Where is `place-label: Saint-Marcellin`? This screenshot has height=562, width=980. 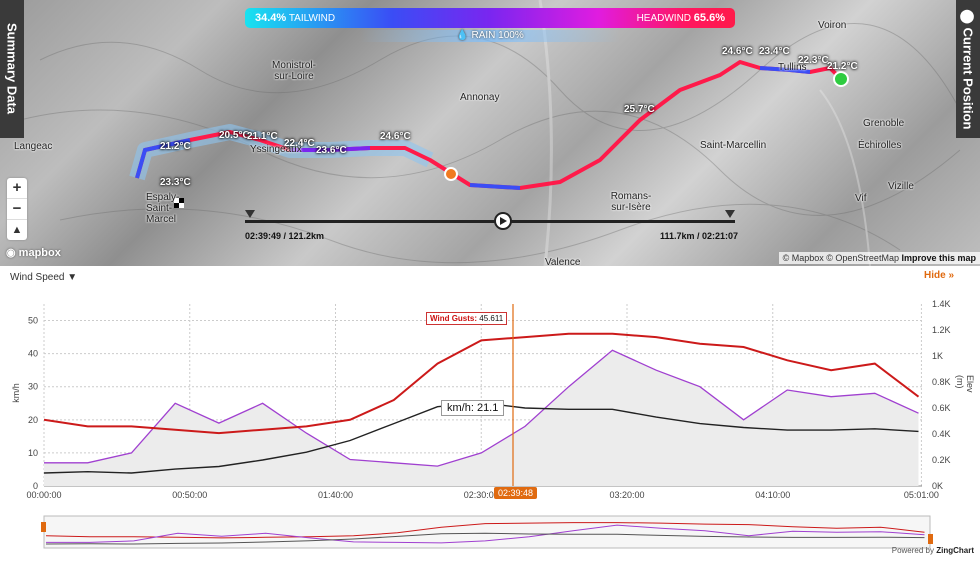 place-label: Saint-Marcellin is located at coordinates (733, 145).